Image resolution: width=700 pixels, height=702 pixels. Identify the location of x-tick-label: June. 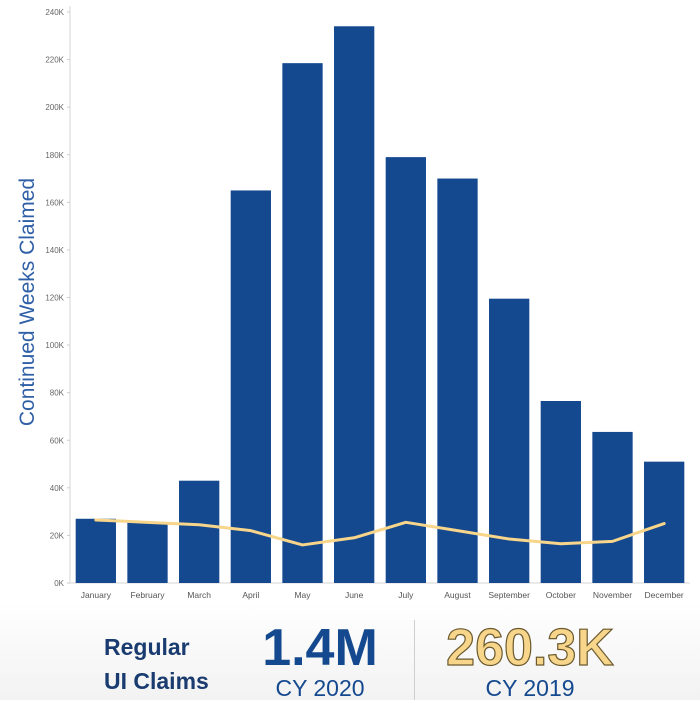
(354, 595).